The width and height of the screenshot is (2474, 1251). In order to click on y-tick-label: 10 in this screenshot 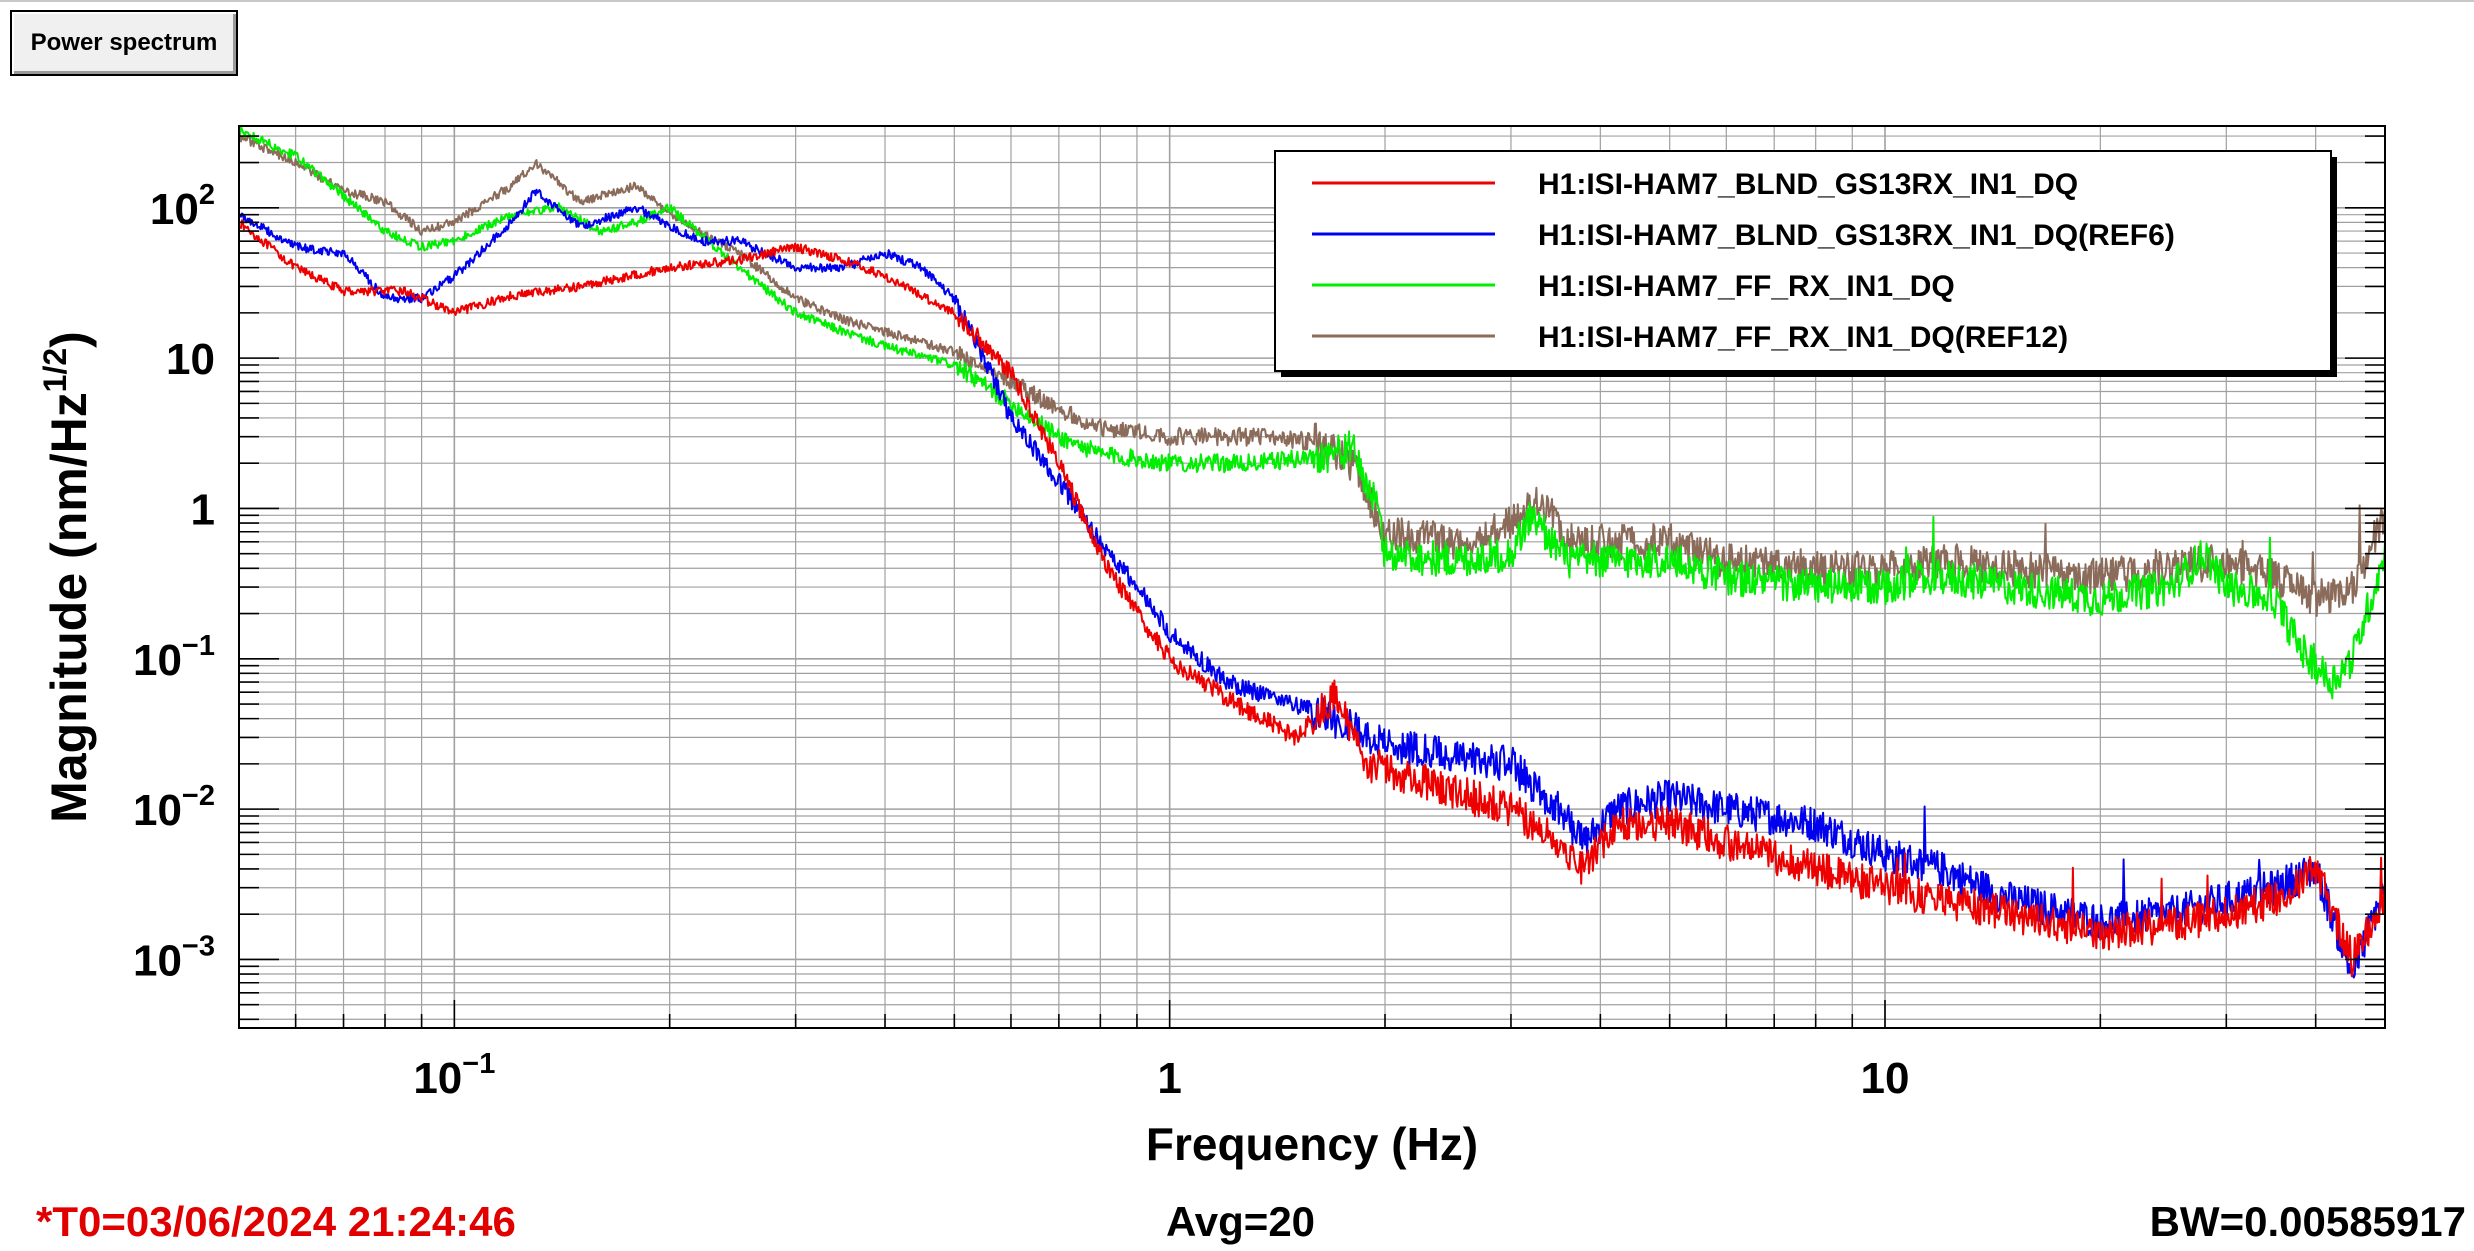, I will do `click(190, 359)`.